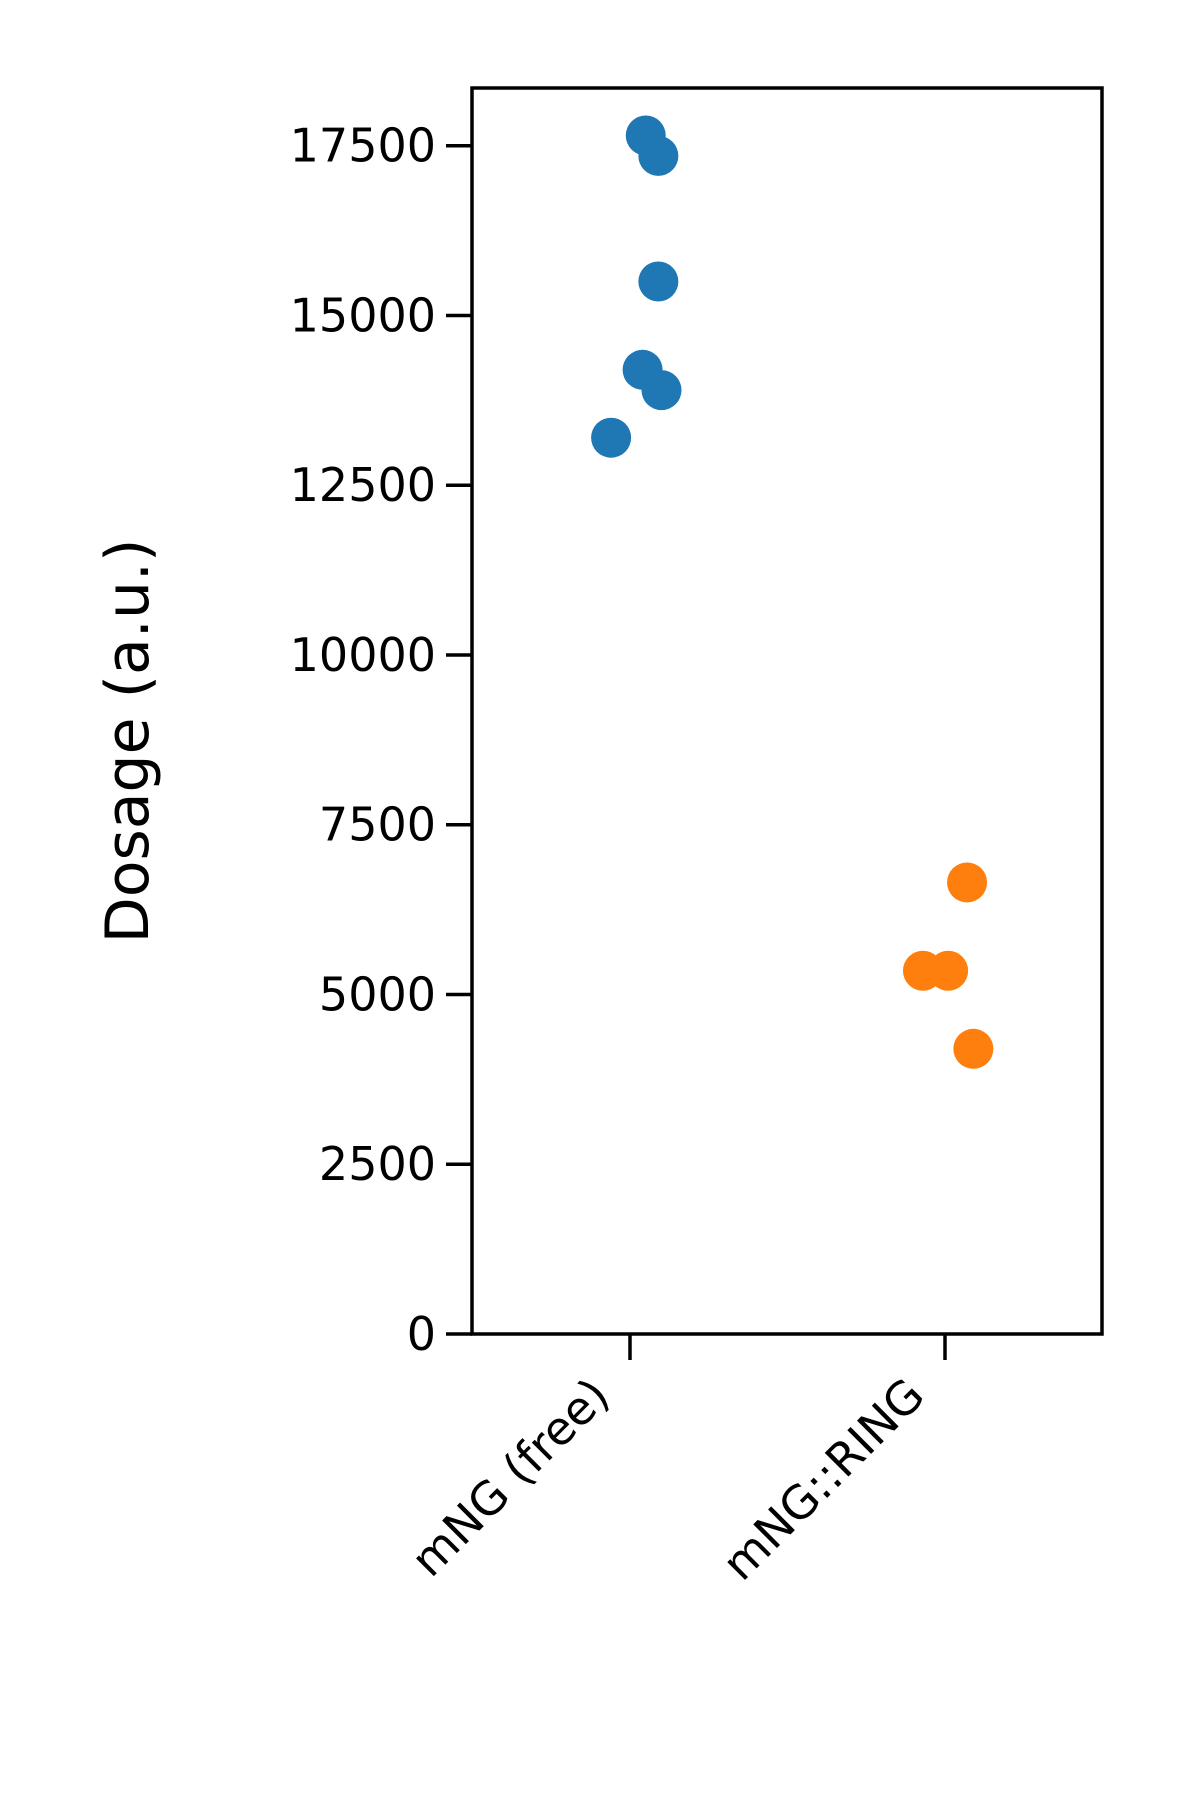 The image size is (1200, 1800). Describe the element at coordinates (363, 315) in the screenshot. I see `y-tick-label: 15000` at that location.